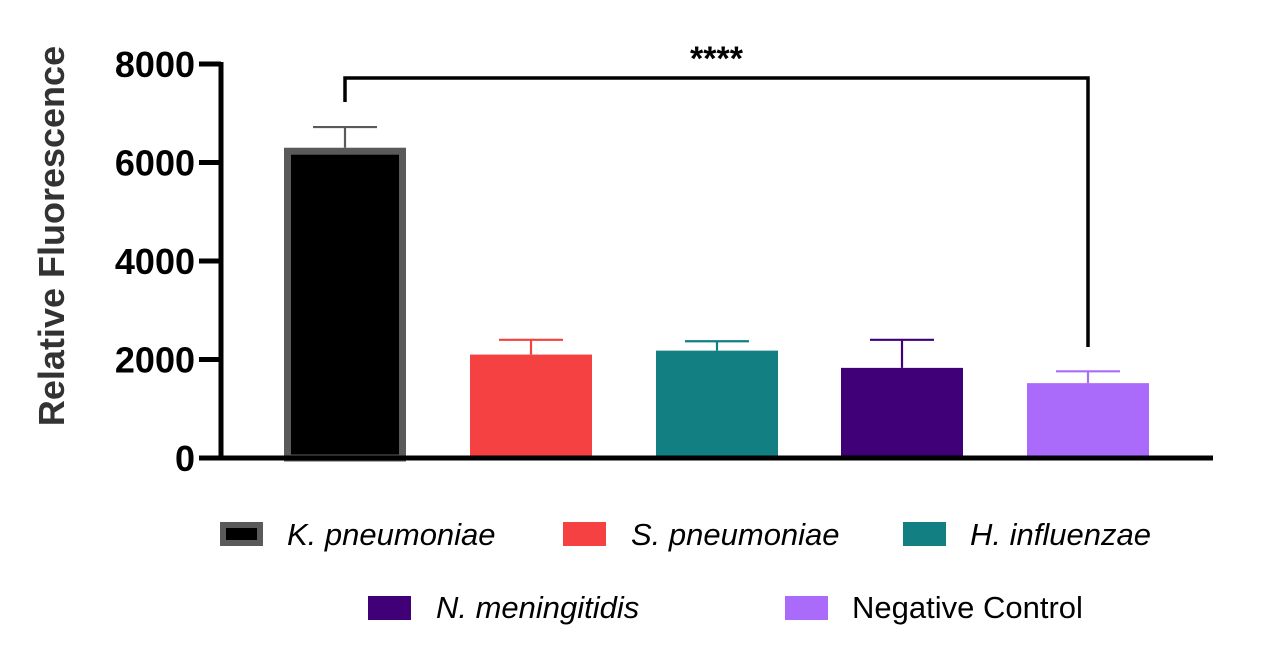 The height and width of the screenshot is (655, 1280). I want to click on legend-label-k-pneumoniae: K. pneumoniae, so click(391, 534).